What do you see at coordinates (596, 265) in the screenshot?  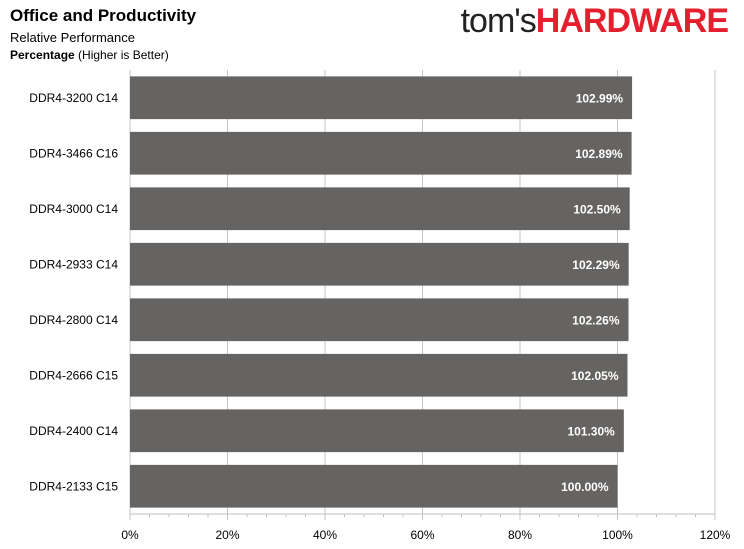 I see `data-label: 102.29%` at bounding box center [596, 265].